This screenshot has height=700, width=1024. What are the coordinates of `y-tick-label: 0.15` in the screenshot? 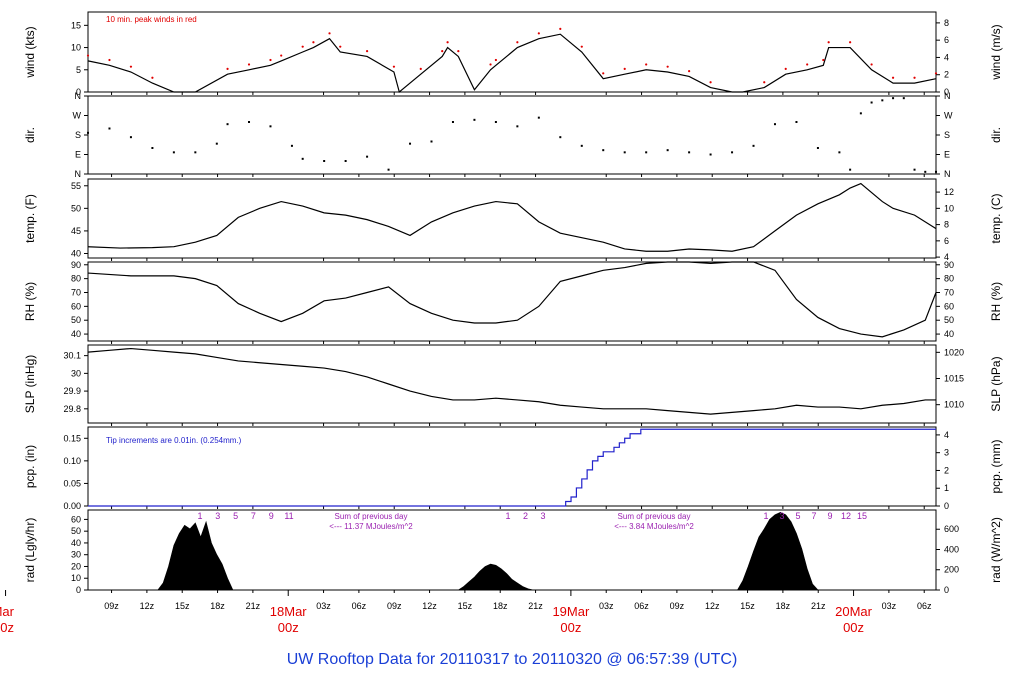 It's located at (72, 438).